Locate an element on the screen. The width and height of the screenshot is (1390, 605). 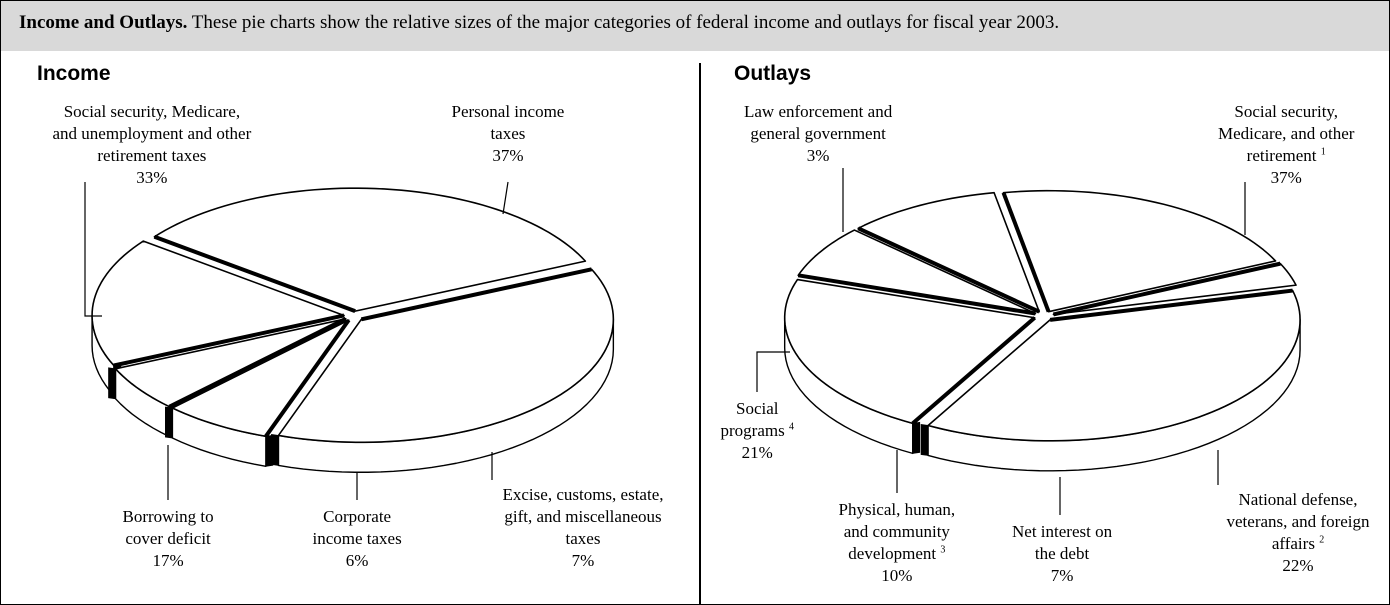
slice-label-line: retirement taxes is located at coordinates (152, 155).